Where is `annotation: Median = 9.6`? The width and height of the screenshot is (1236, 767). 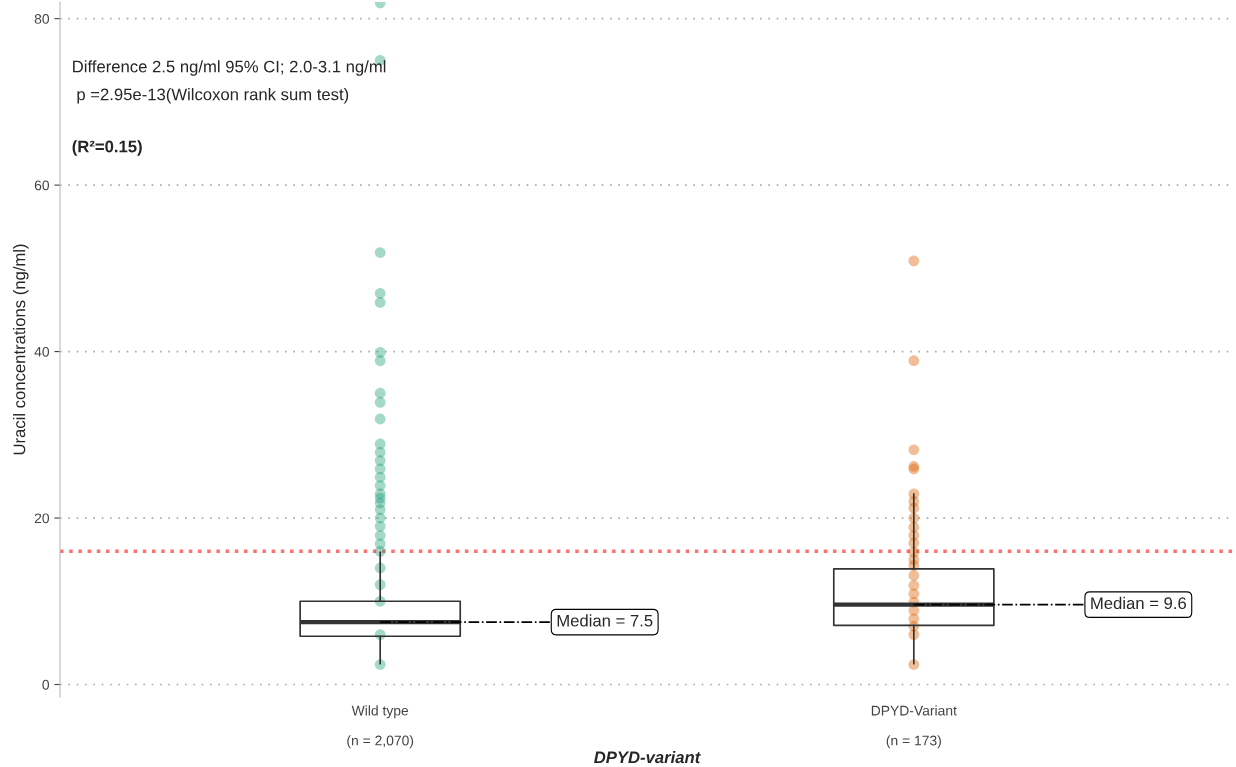
annotation: Median = 9.6 is located at coordinates (1139, 603).